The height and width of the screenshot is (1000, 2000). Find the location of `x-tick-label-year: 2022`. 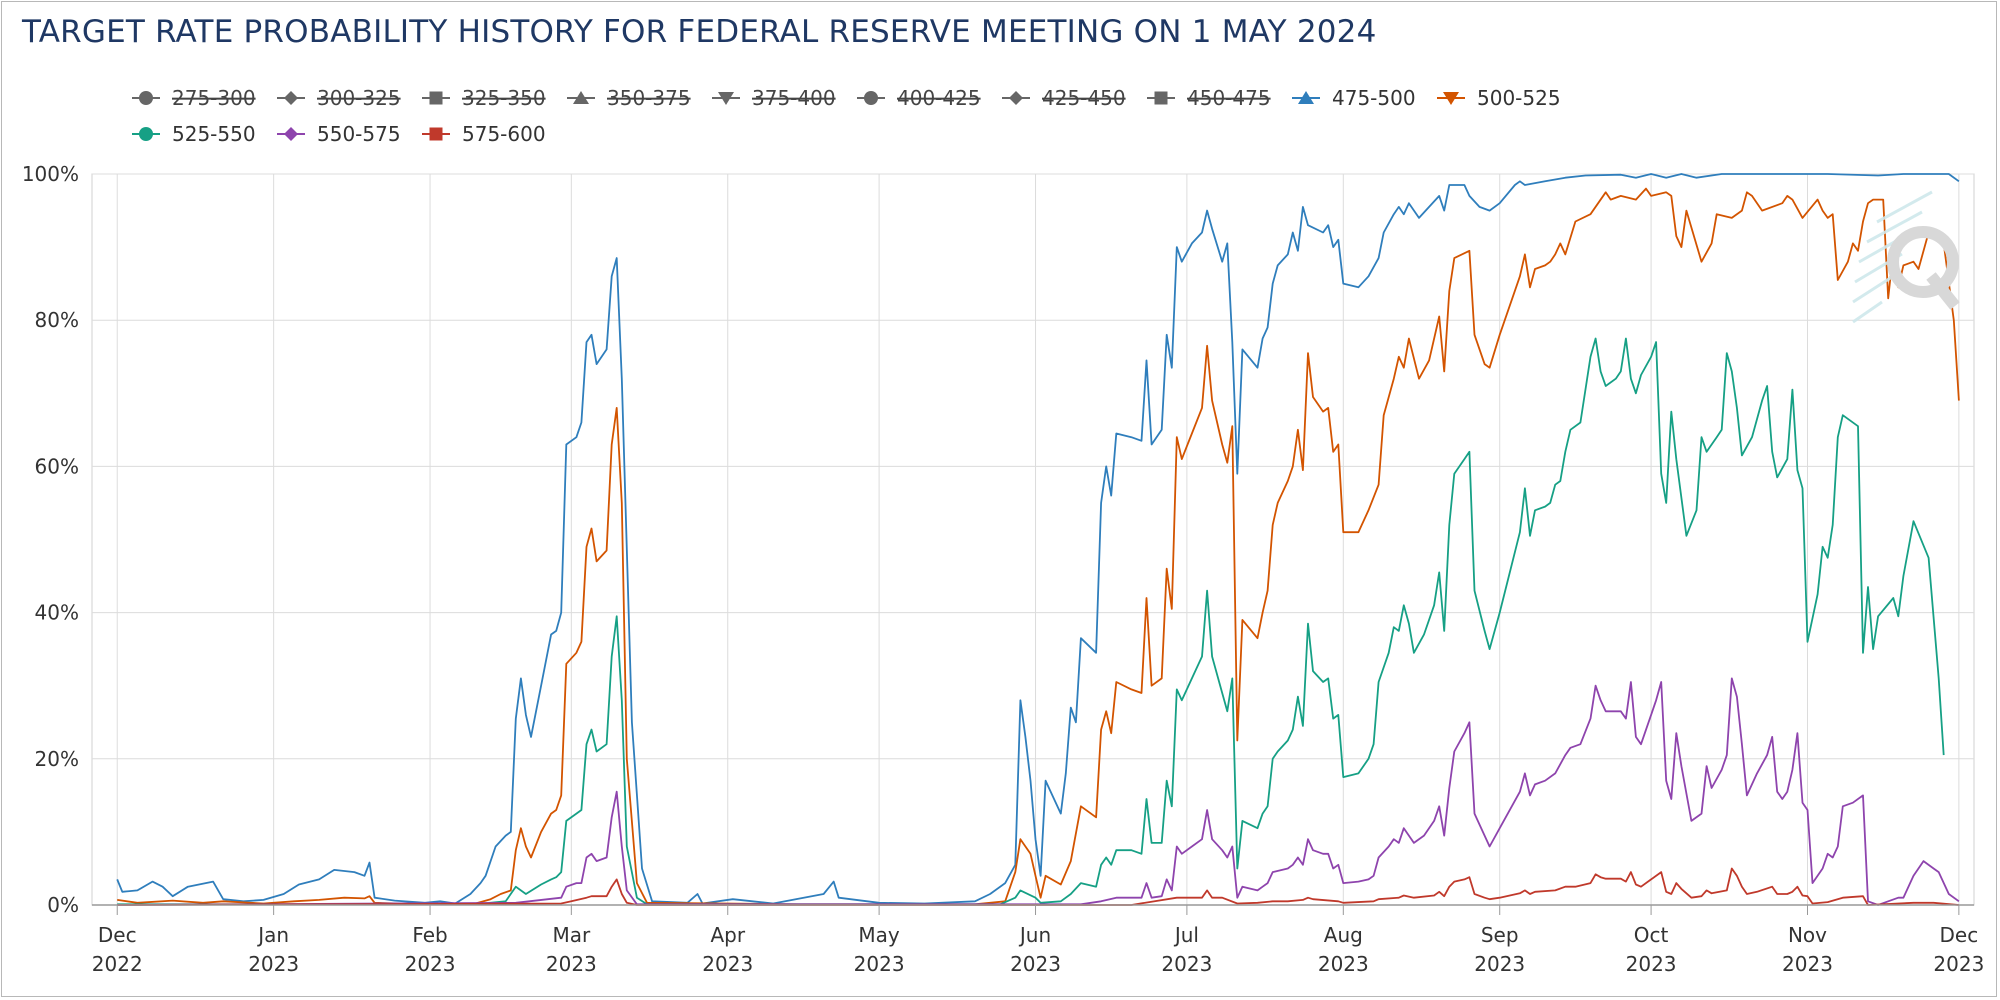

x-tick-label-year: 2022 is located at coordinates (117, 964).